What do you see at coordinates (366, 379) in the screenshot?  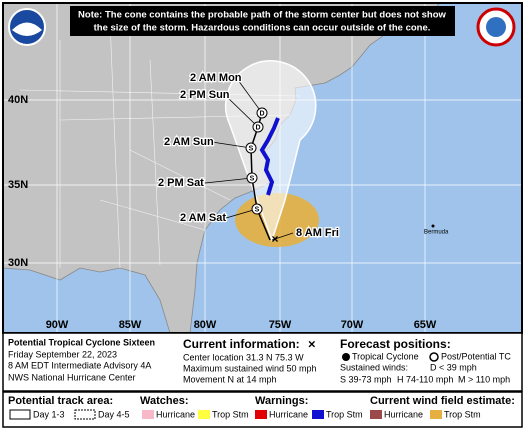 I see `wind-class: S 39-73 mph` at bounding box center [366, 379].